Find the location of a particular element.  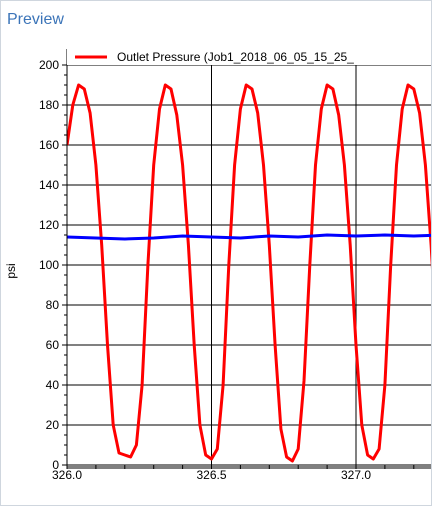

y-tick-label: 120 is located at coordinates (49, 225).